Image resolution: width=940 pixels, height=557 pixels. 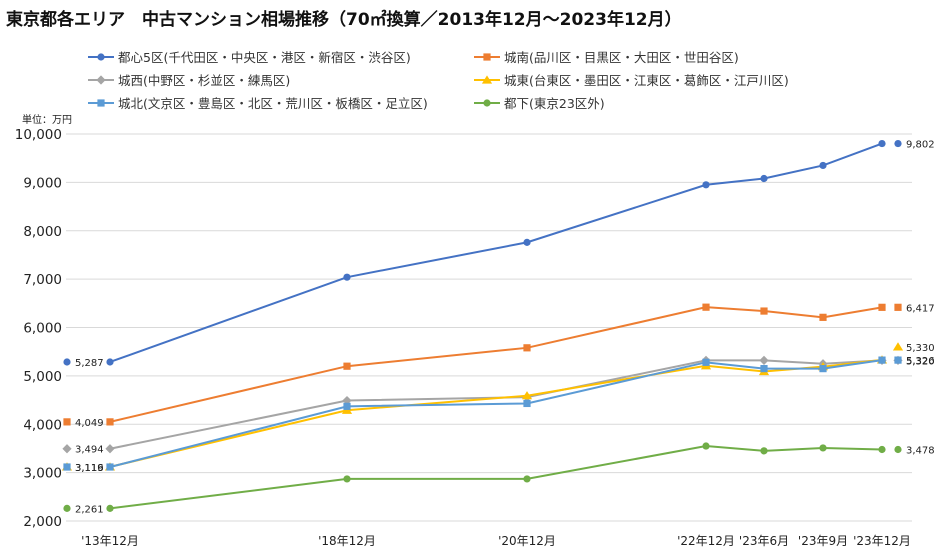 I want to click on start-value-label: 5,287, so click(x=89, y=363).